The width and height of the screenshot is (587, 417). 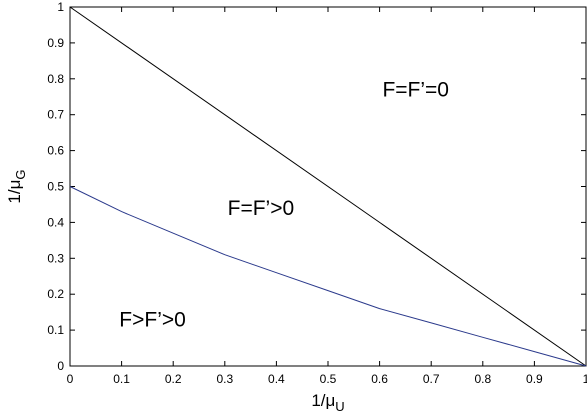 What do you see at coordinates (55, 294) in the screenshot?
I see `y-tick-label: 0.2` at bounding box center [55, 294].